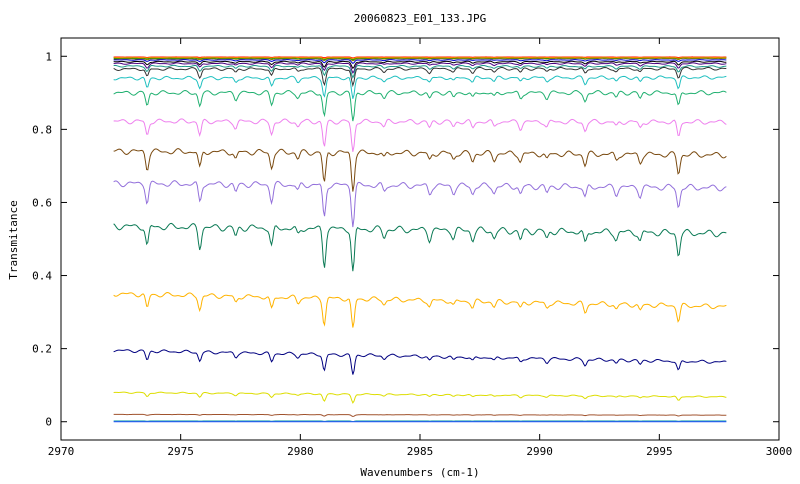 This screenshot has width=800, height=484. I want to click on y-axis-label: Transmitance, so click(13, 239).